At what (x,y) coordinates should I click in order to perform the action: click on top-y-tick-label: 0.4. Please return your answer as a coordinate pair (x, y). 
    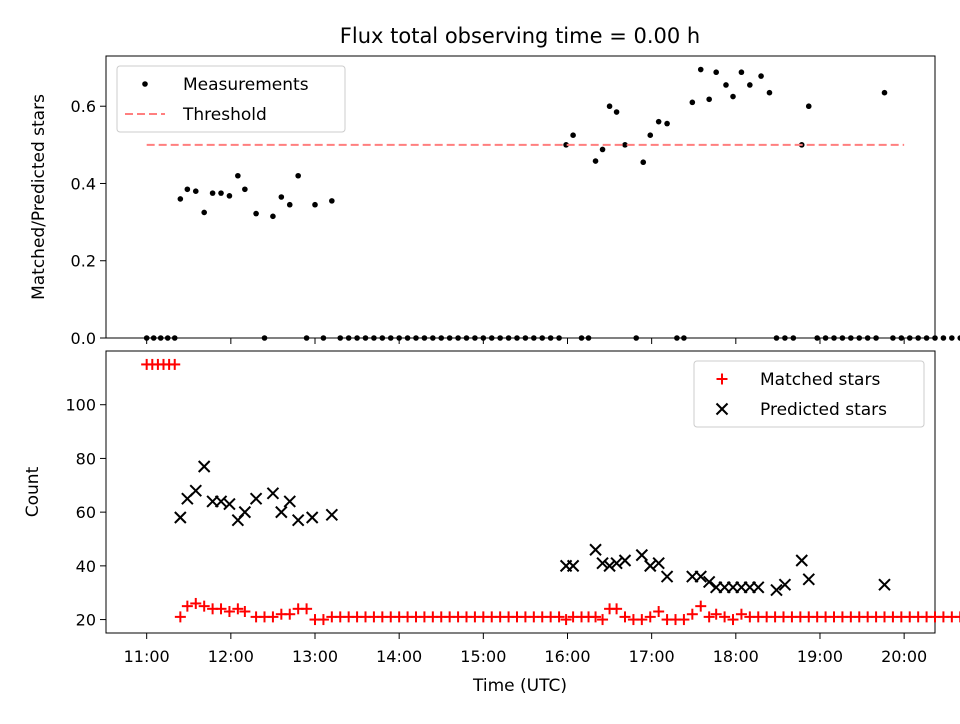
    Looking at the image, I should click on (83, 183).